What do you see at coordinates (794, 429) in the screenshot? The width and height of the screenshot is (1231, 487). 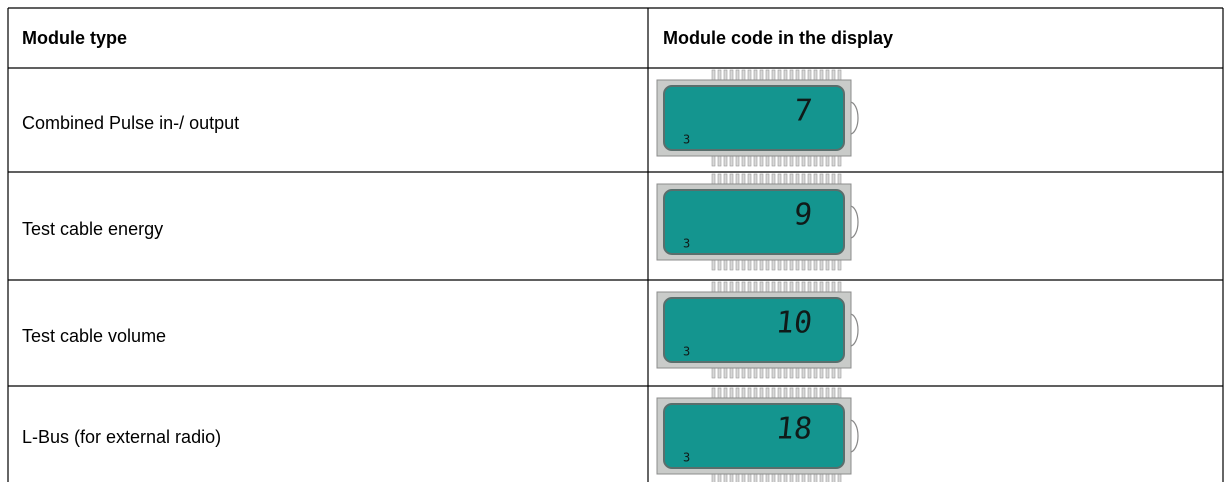 I see `lcd-code: 18` at bounding box center [794, 429].